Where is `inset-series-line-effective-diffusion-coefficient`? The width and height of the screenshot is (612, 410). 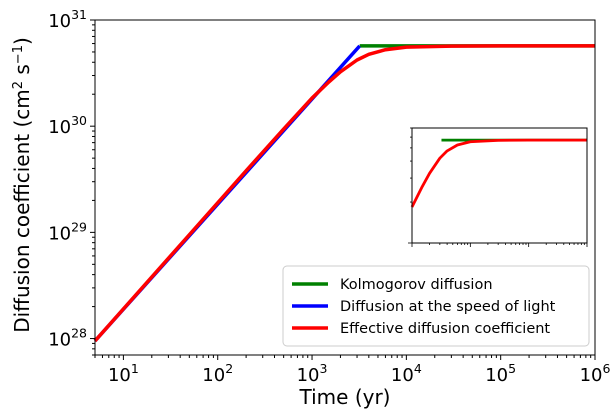
inset-series-line-effective-diffusion-coefficient is located at coordinates (498, 173).